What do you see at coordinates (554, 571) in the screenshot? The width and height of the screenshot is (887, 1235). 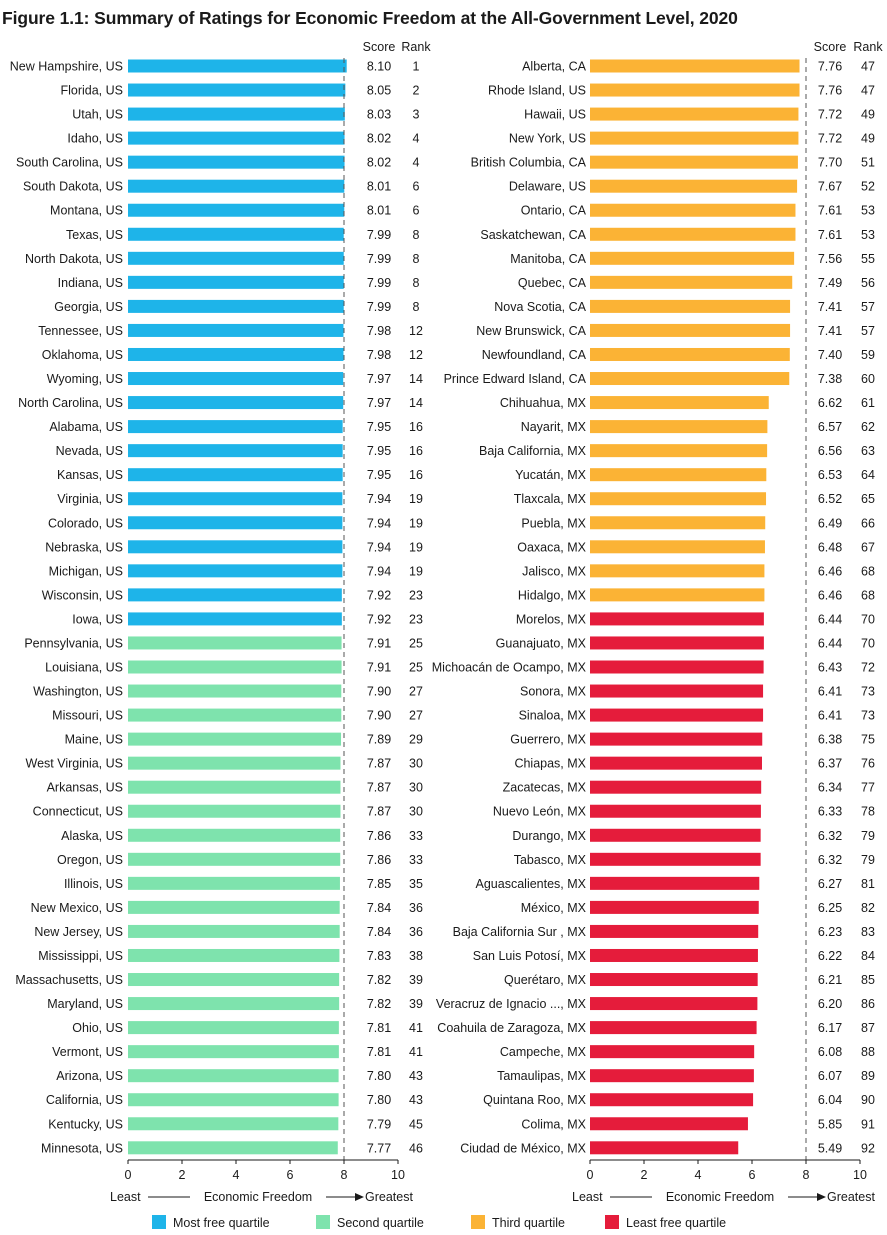 I see `row-label: Jalisco, MX` at bounding box center [554, 571].